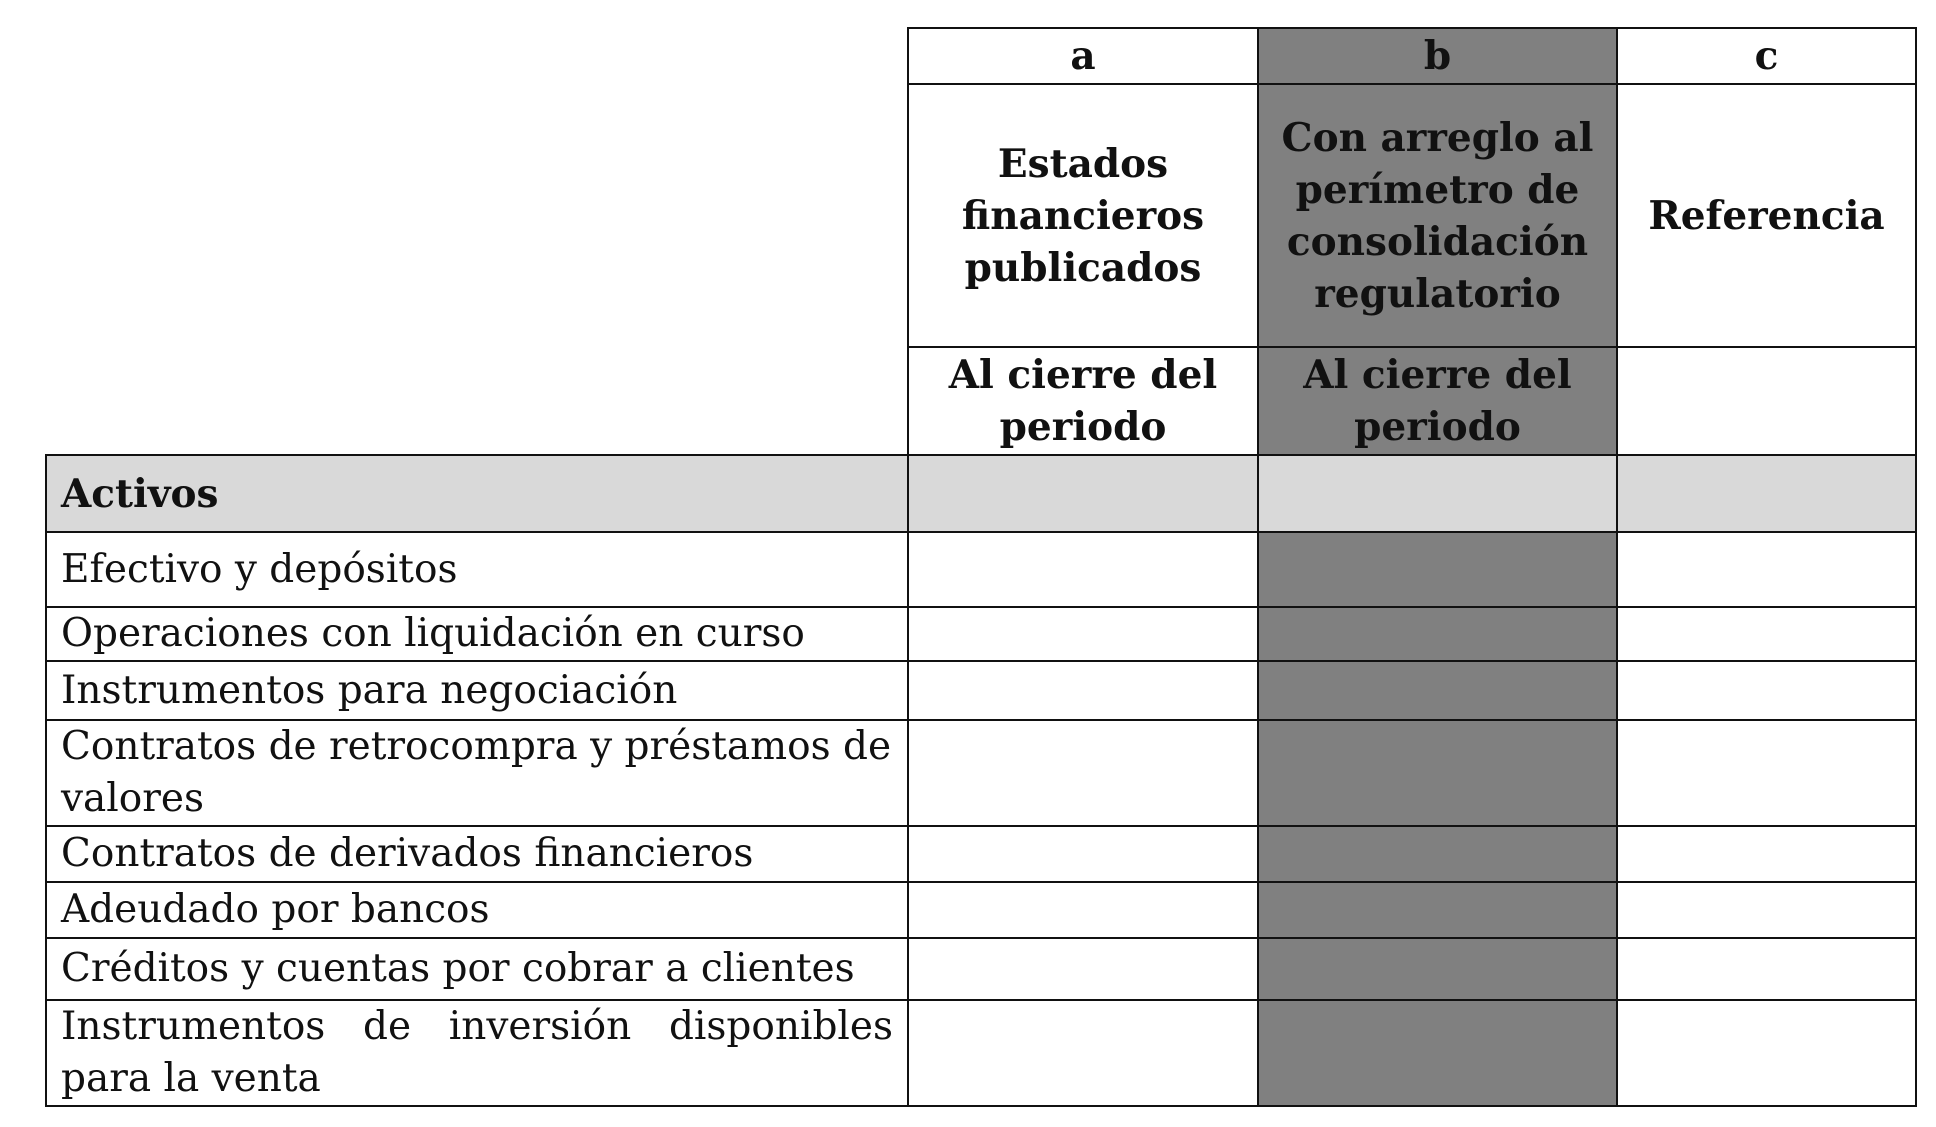 This screenshot has height=1127, width=1936. I want to click on row-label: Efectivo y depósitos, so click(477, 569).